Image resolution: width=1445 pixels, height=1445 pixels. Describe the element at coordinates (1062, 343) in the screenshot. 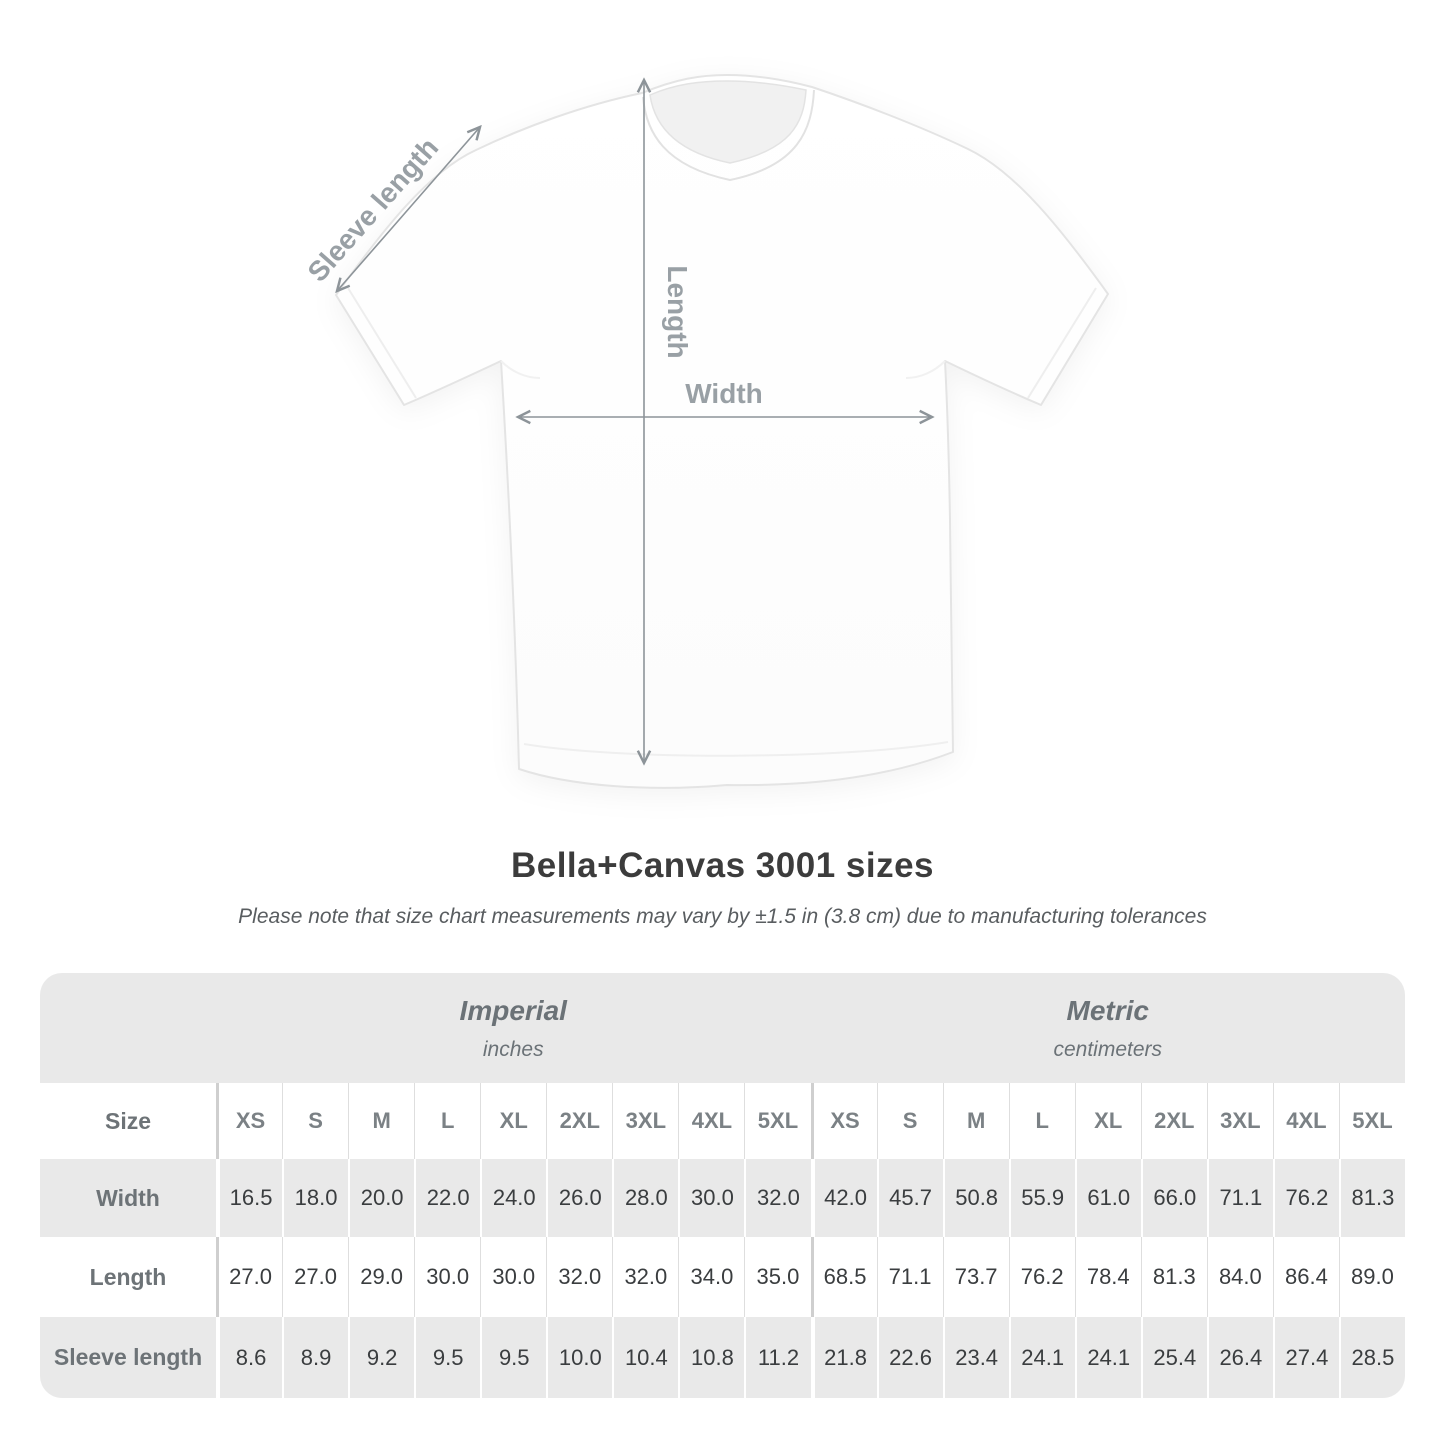

I see `tshirt-right-cuff-seam` at that location.